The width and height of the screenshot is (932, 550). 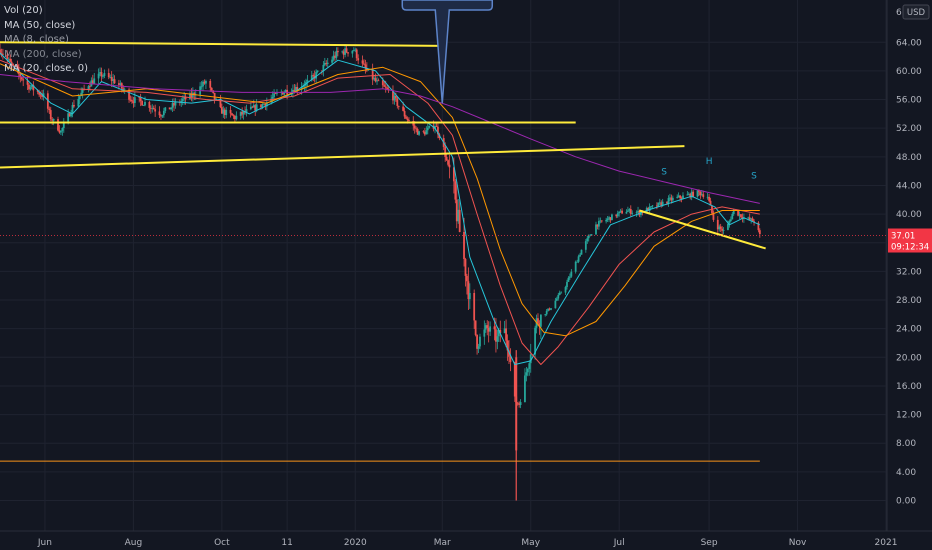 What do you see at coordinates (798, 543) in the screenshot?
I see `time-tick-label: Nov` at bounding box center [798, 543].